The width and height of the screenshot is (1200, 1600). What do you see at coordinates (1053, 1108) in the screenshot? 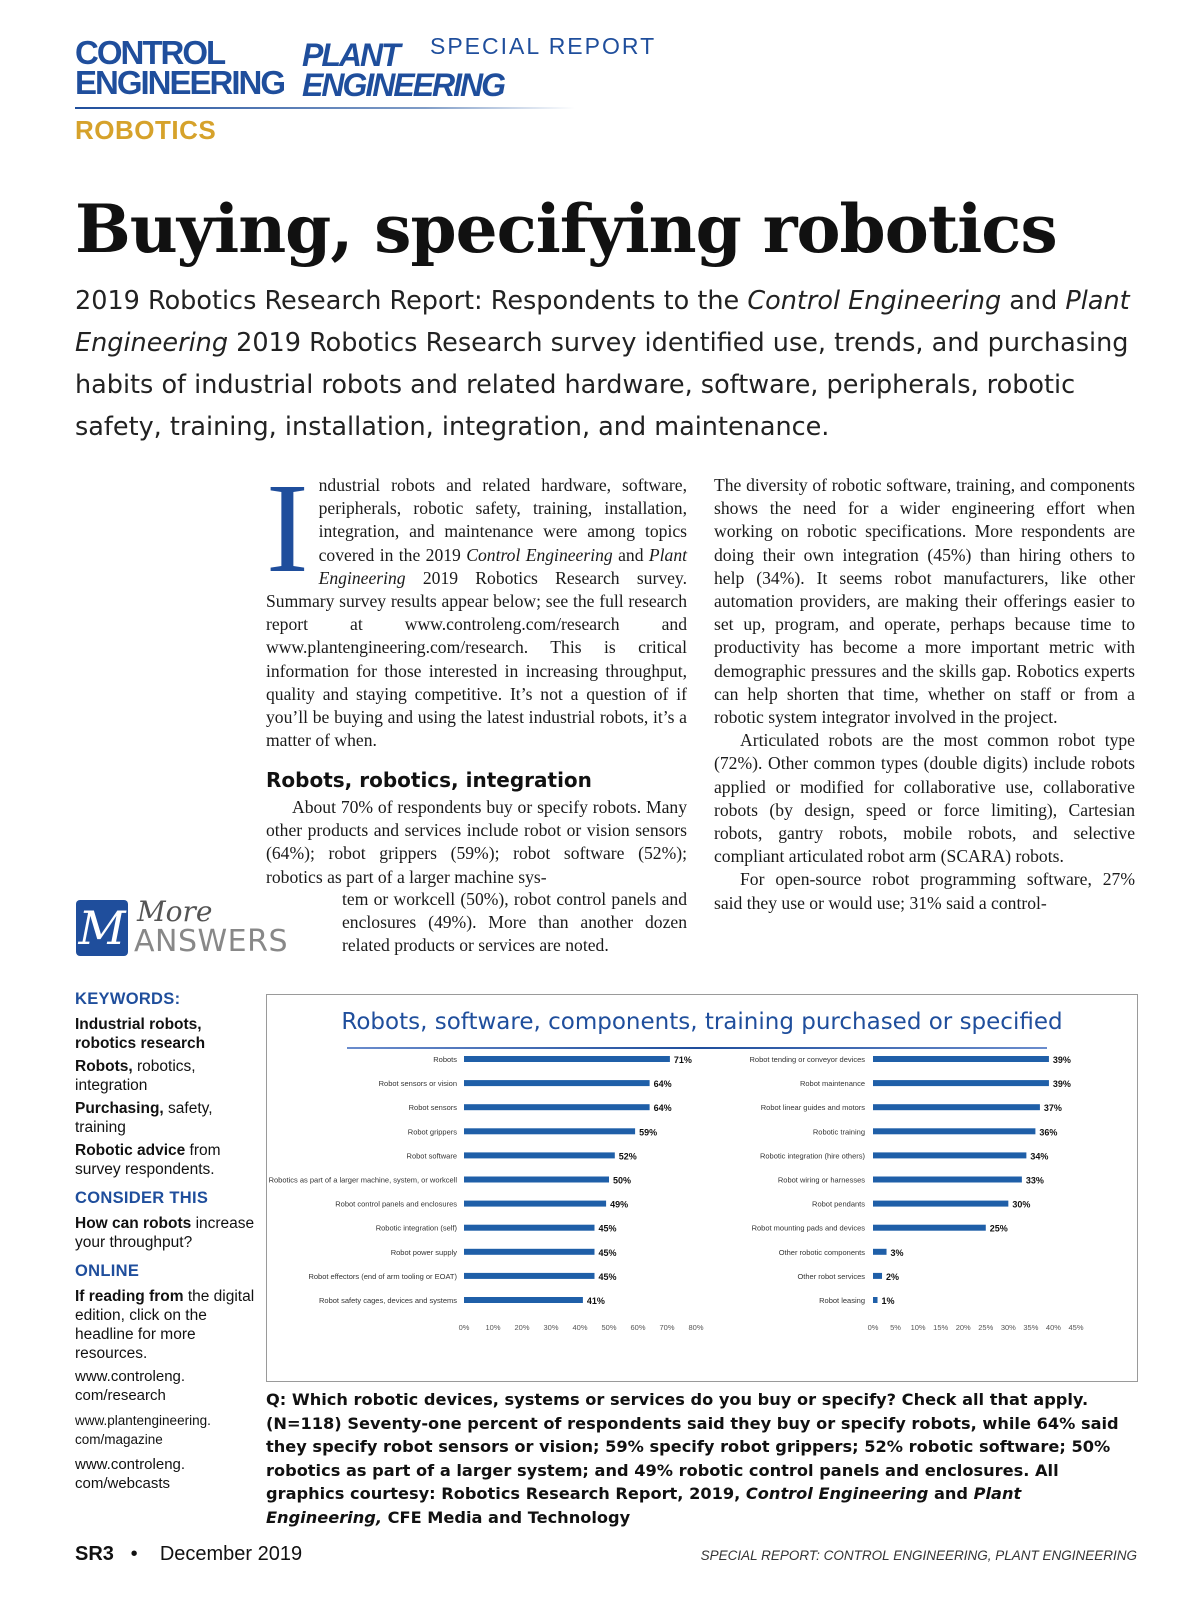
I see `bar-value-label: 37%` at bounding box center [1053, 1108].